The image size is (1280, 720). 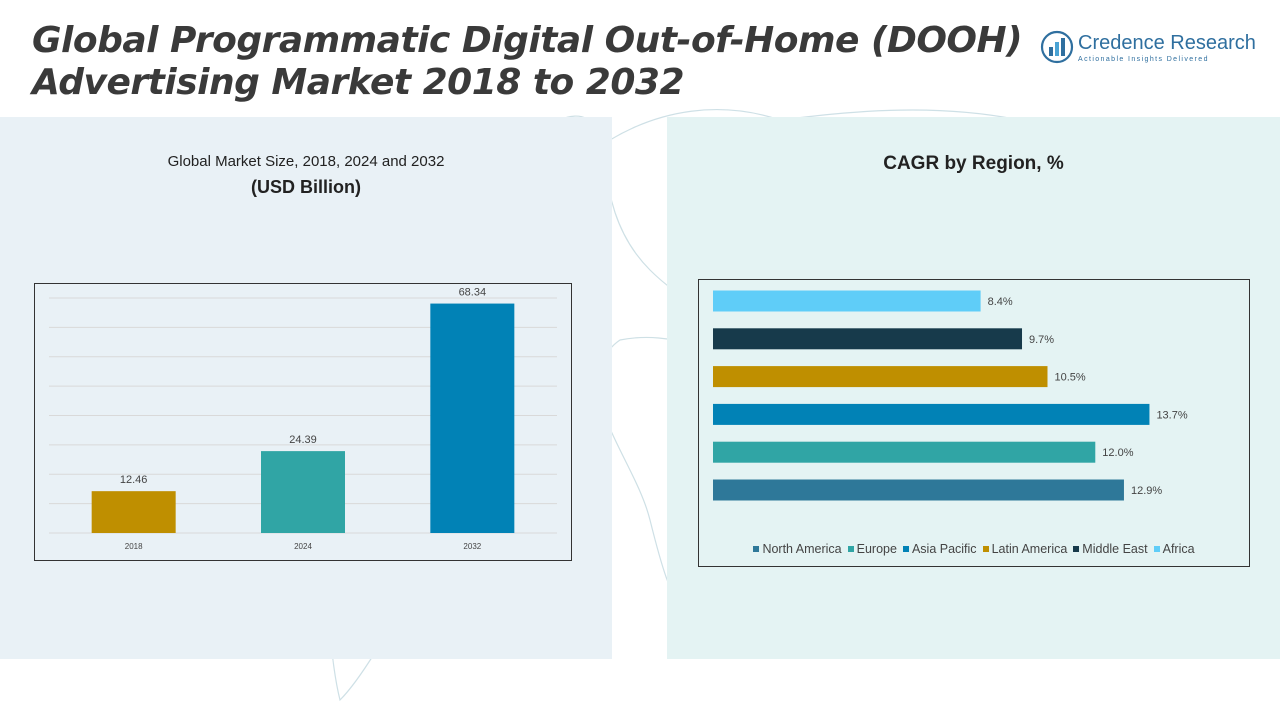 What do you see at coordinates (1167, 43) in the screenshot?
I see `logo-name: Credence Research` at bounding box center [1167, 43].